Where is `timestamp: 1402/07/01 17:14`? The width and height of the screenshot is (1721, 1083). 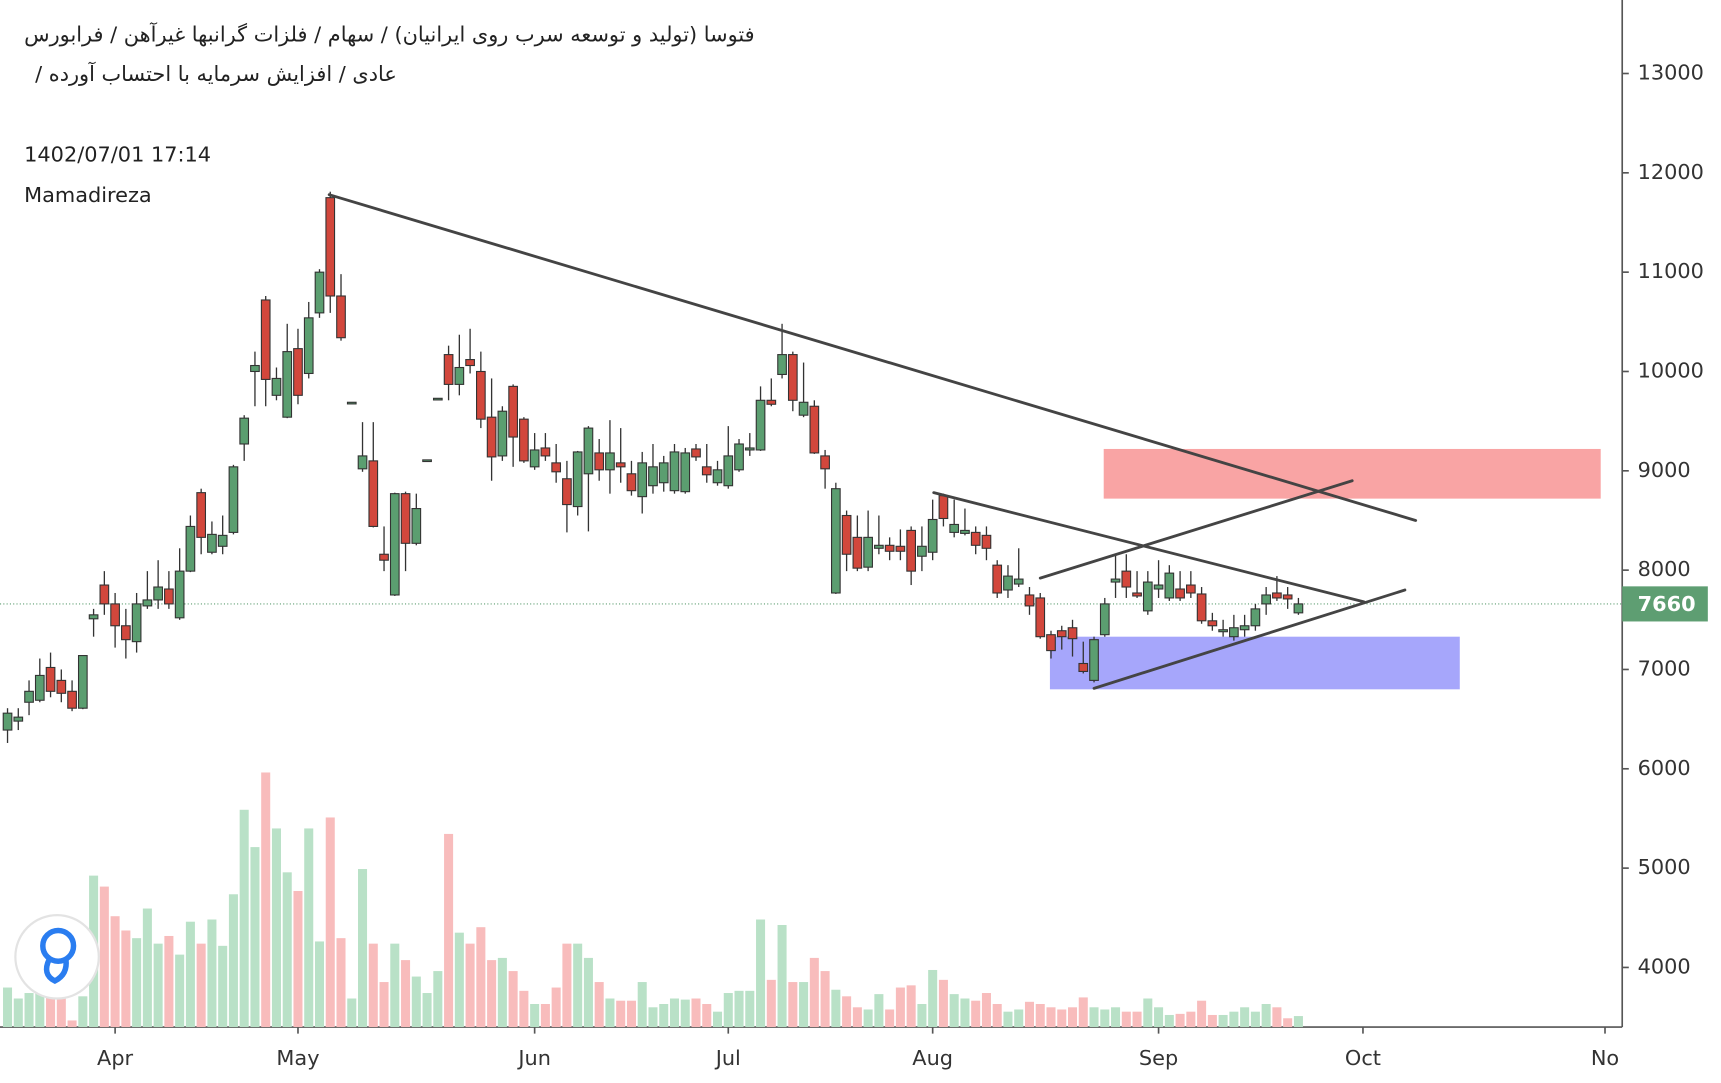 timestamp: 1402/07/01 17:14 is located at coordinates (118, 154).